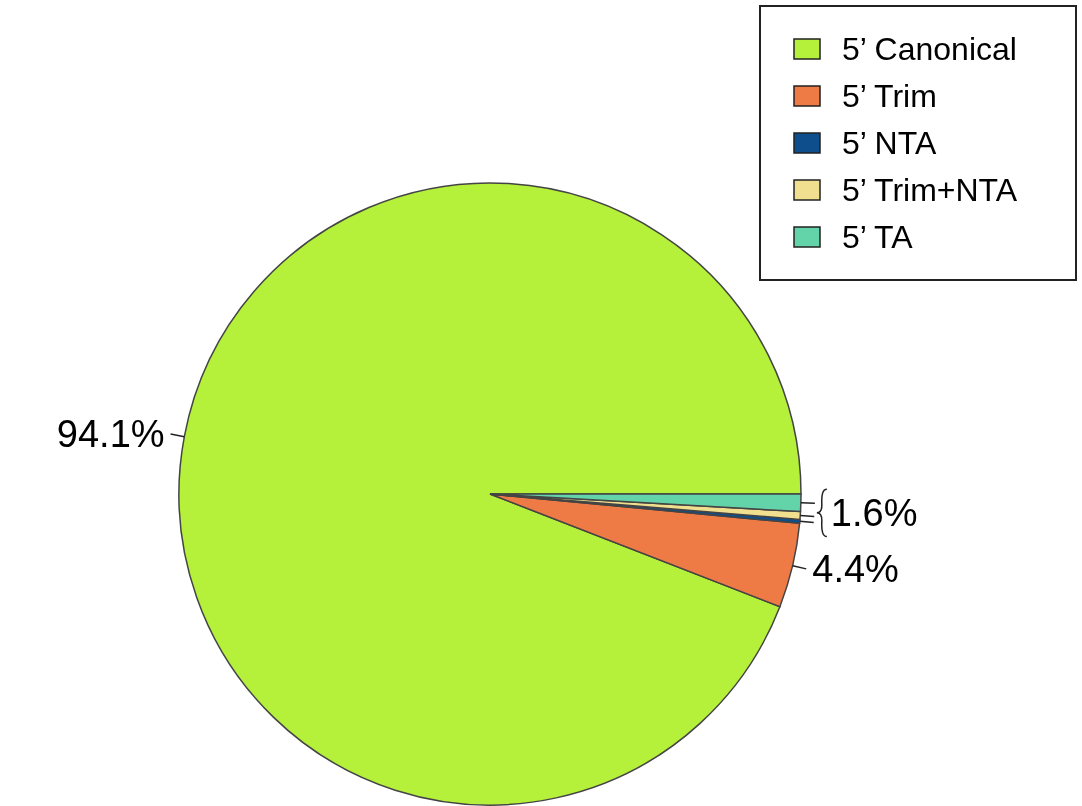  I want to click on data-label: 4.4%, so click(855, 569).